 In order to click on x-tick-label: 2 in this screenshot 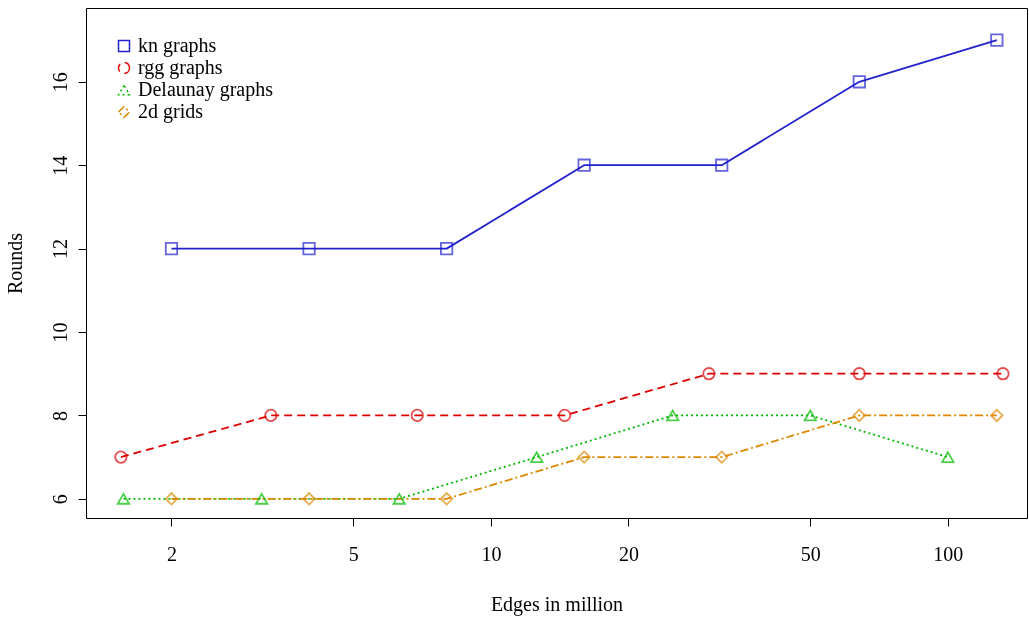, I will do `click(171, 553)`.